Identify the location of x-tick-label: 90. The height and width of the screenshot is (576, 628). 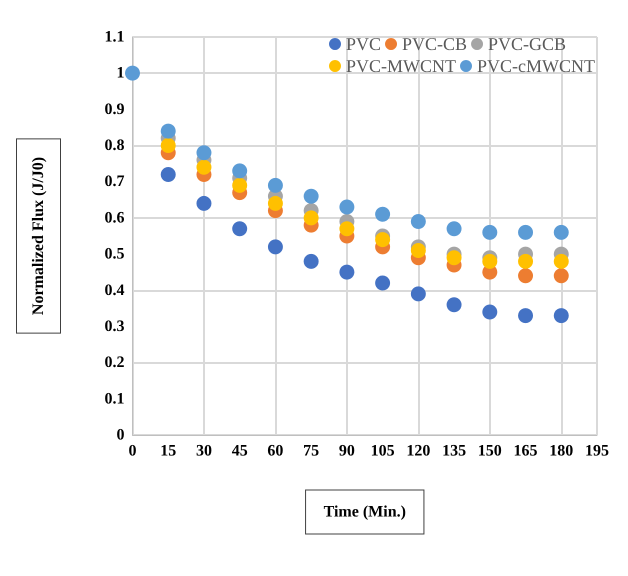
(346, 451).